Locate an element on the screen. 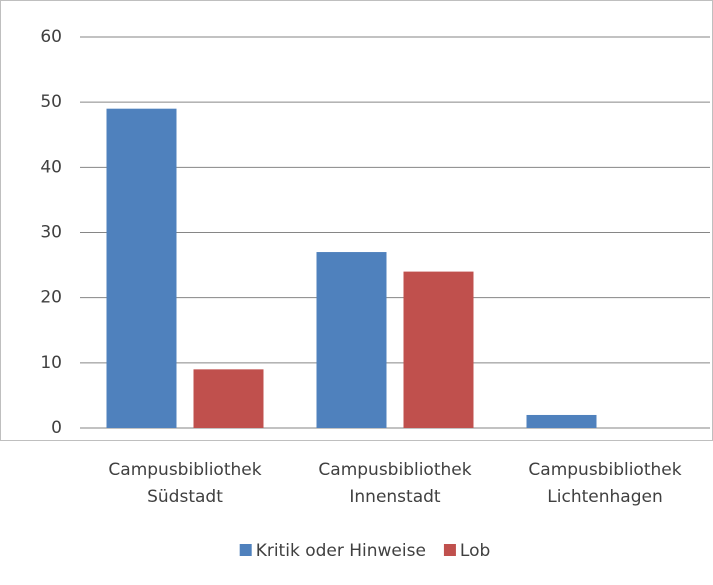 Image resolution: width=713 pixels, height=585 pixels. y-tick-label: 30 is located at coordinates (51, 233).